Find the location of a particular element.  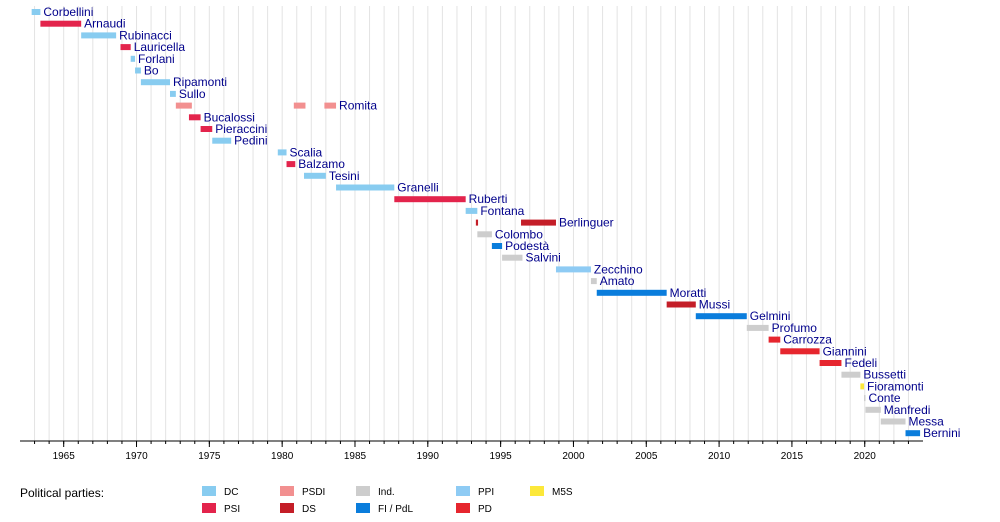

minister-label: Giannini is located at coordinates (845, 351).